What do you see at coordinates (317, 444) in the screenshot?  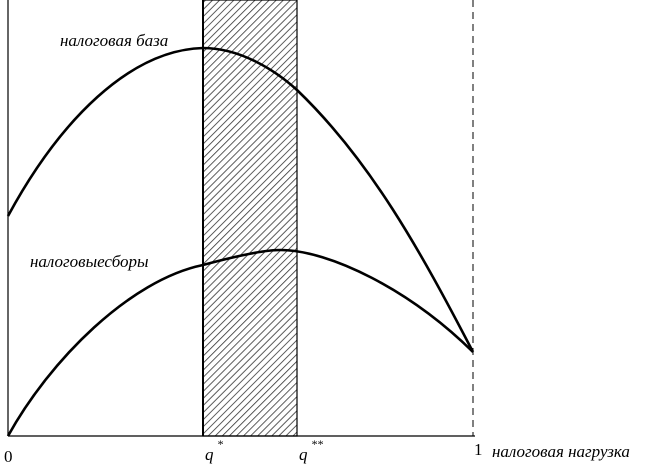 I see `marker-superscript: **` at bounding box center [317, 444].